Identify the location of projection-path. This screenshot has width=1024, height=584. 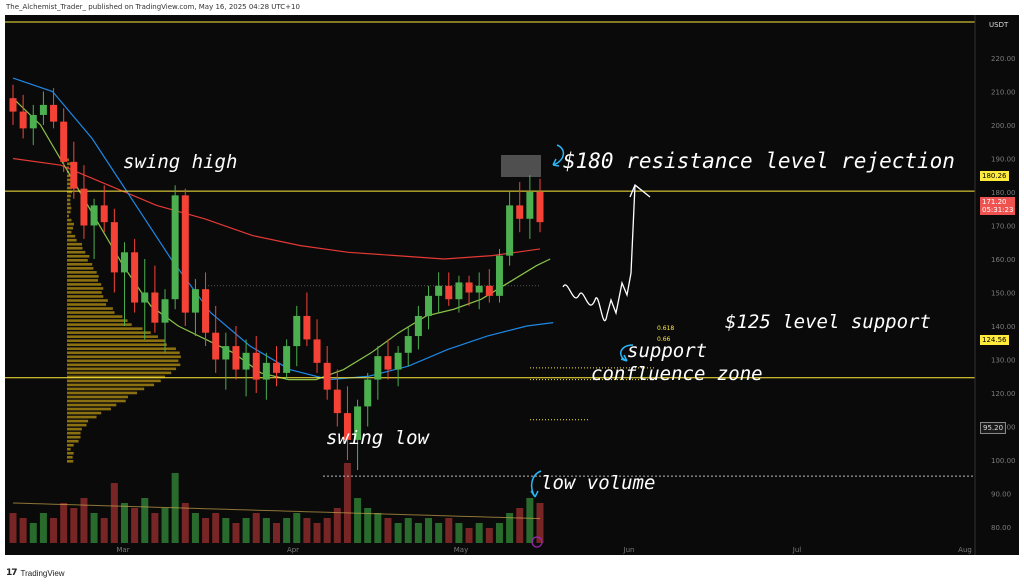
(599, 253).